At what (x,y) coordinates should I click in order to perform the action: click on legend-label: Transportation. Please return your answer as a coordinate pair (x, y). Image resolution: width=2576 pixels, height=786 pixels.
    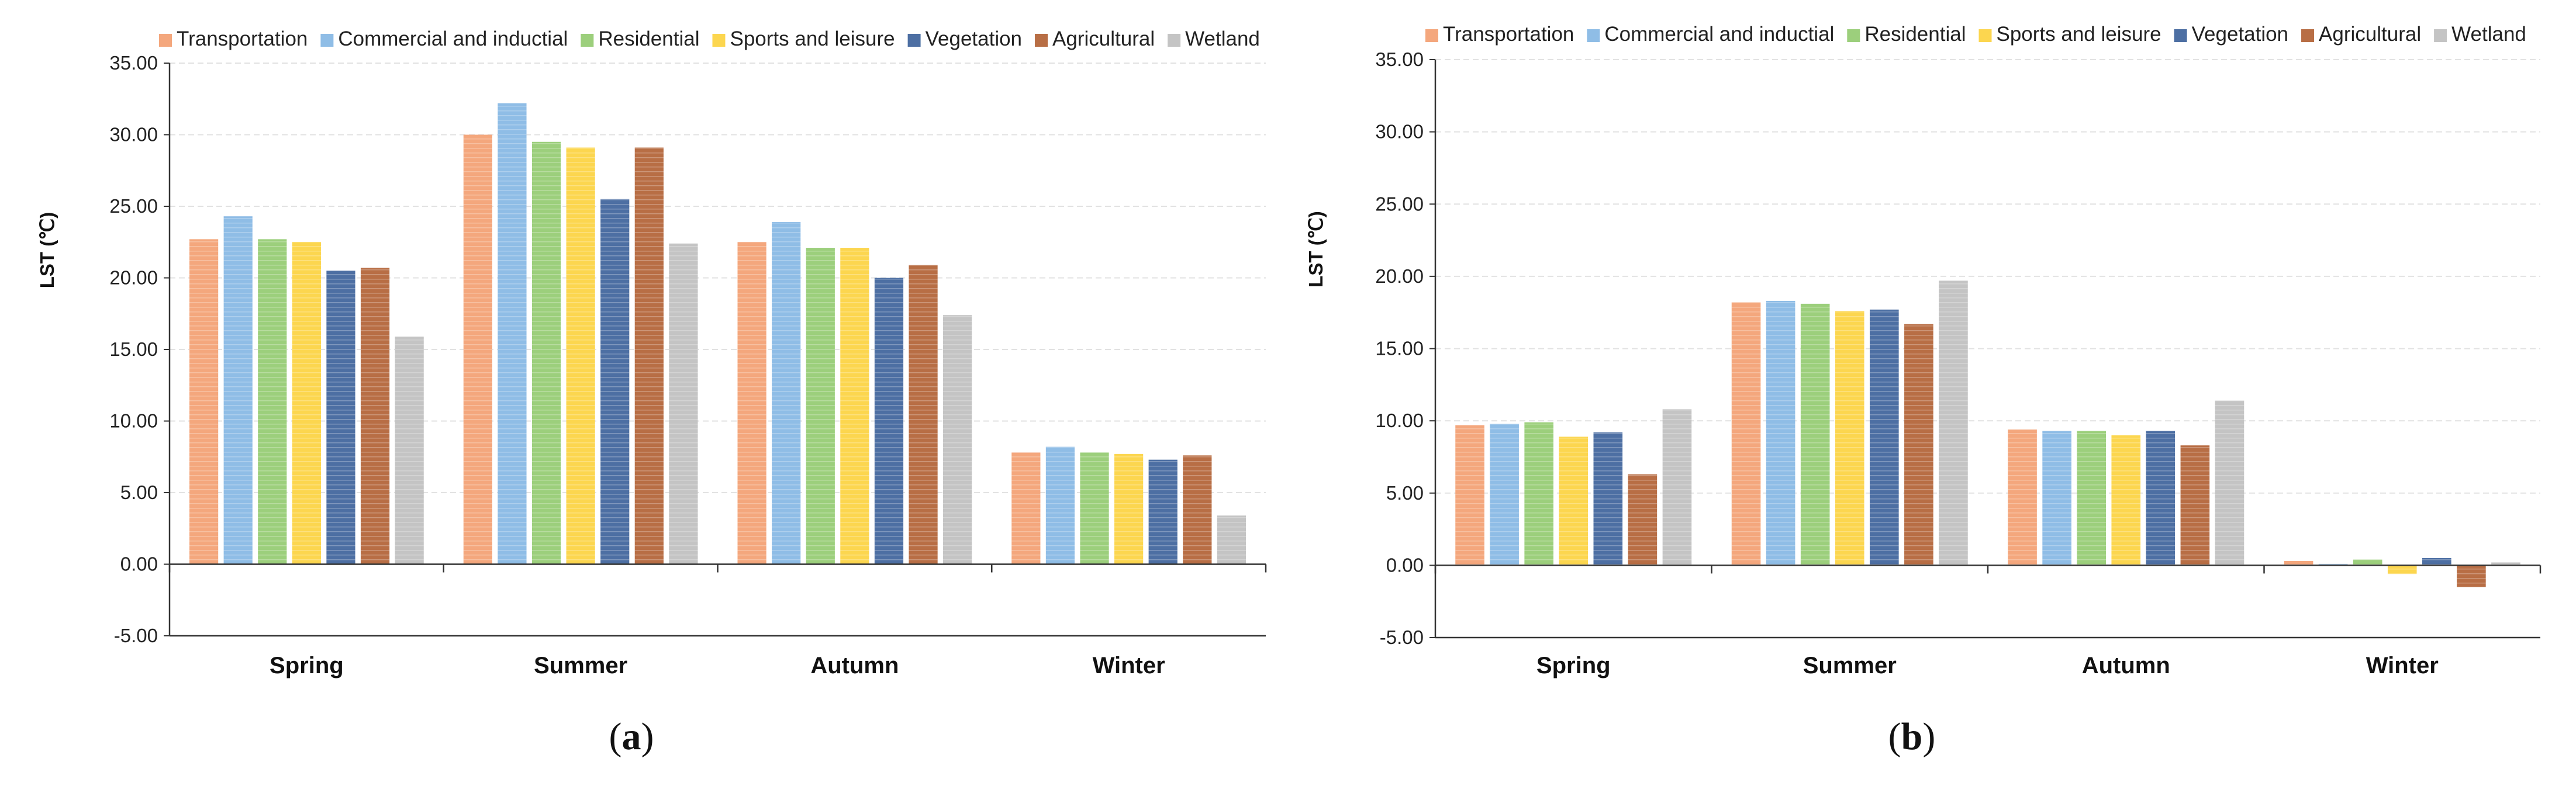
    Looking at the image, I should click on (1508, 34).